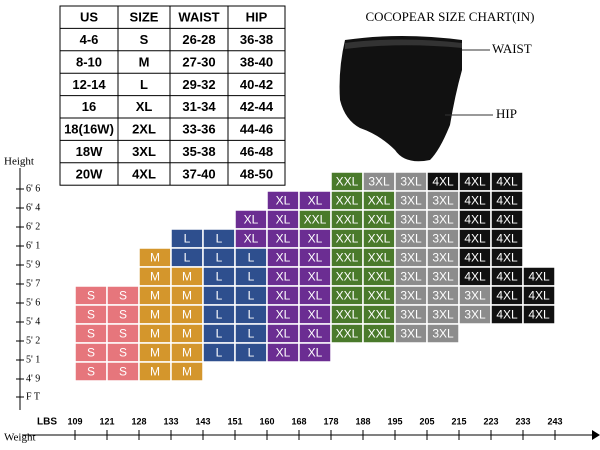 The image size is (600, 450). I want to click on table-cell: 46-48, so click(256, 151).